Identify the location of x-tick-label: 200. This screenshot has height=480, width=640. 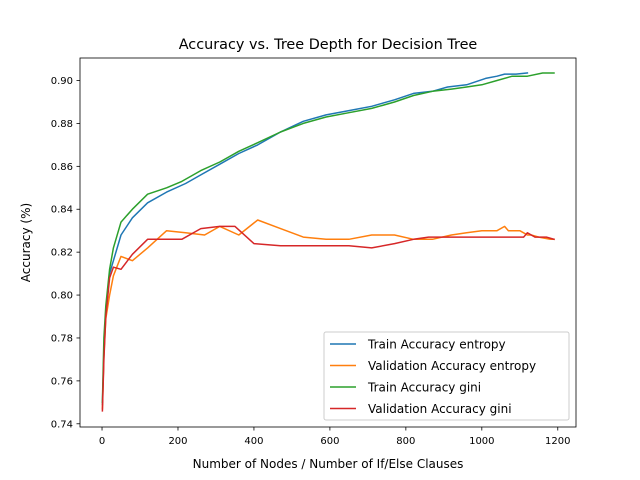
(177, 441).